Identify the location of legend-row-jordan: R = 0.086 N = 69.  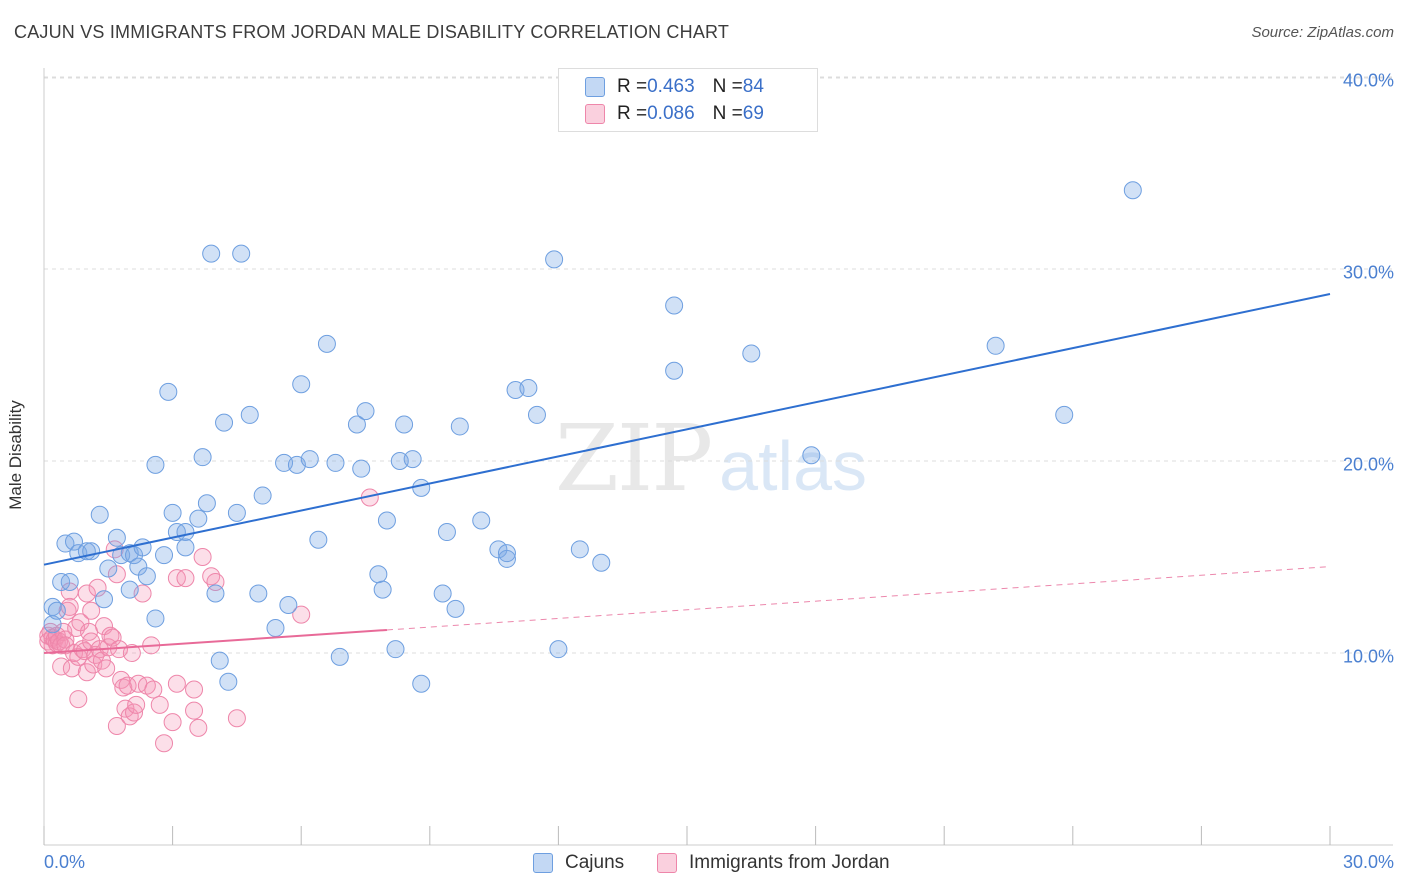
(674, 114).